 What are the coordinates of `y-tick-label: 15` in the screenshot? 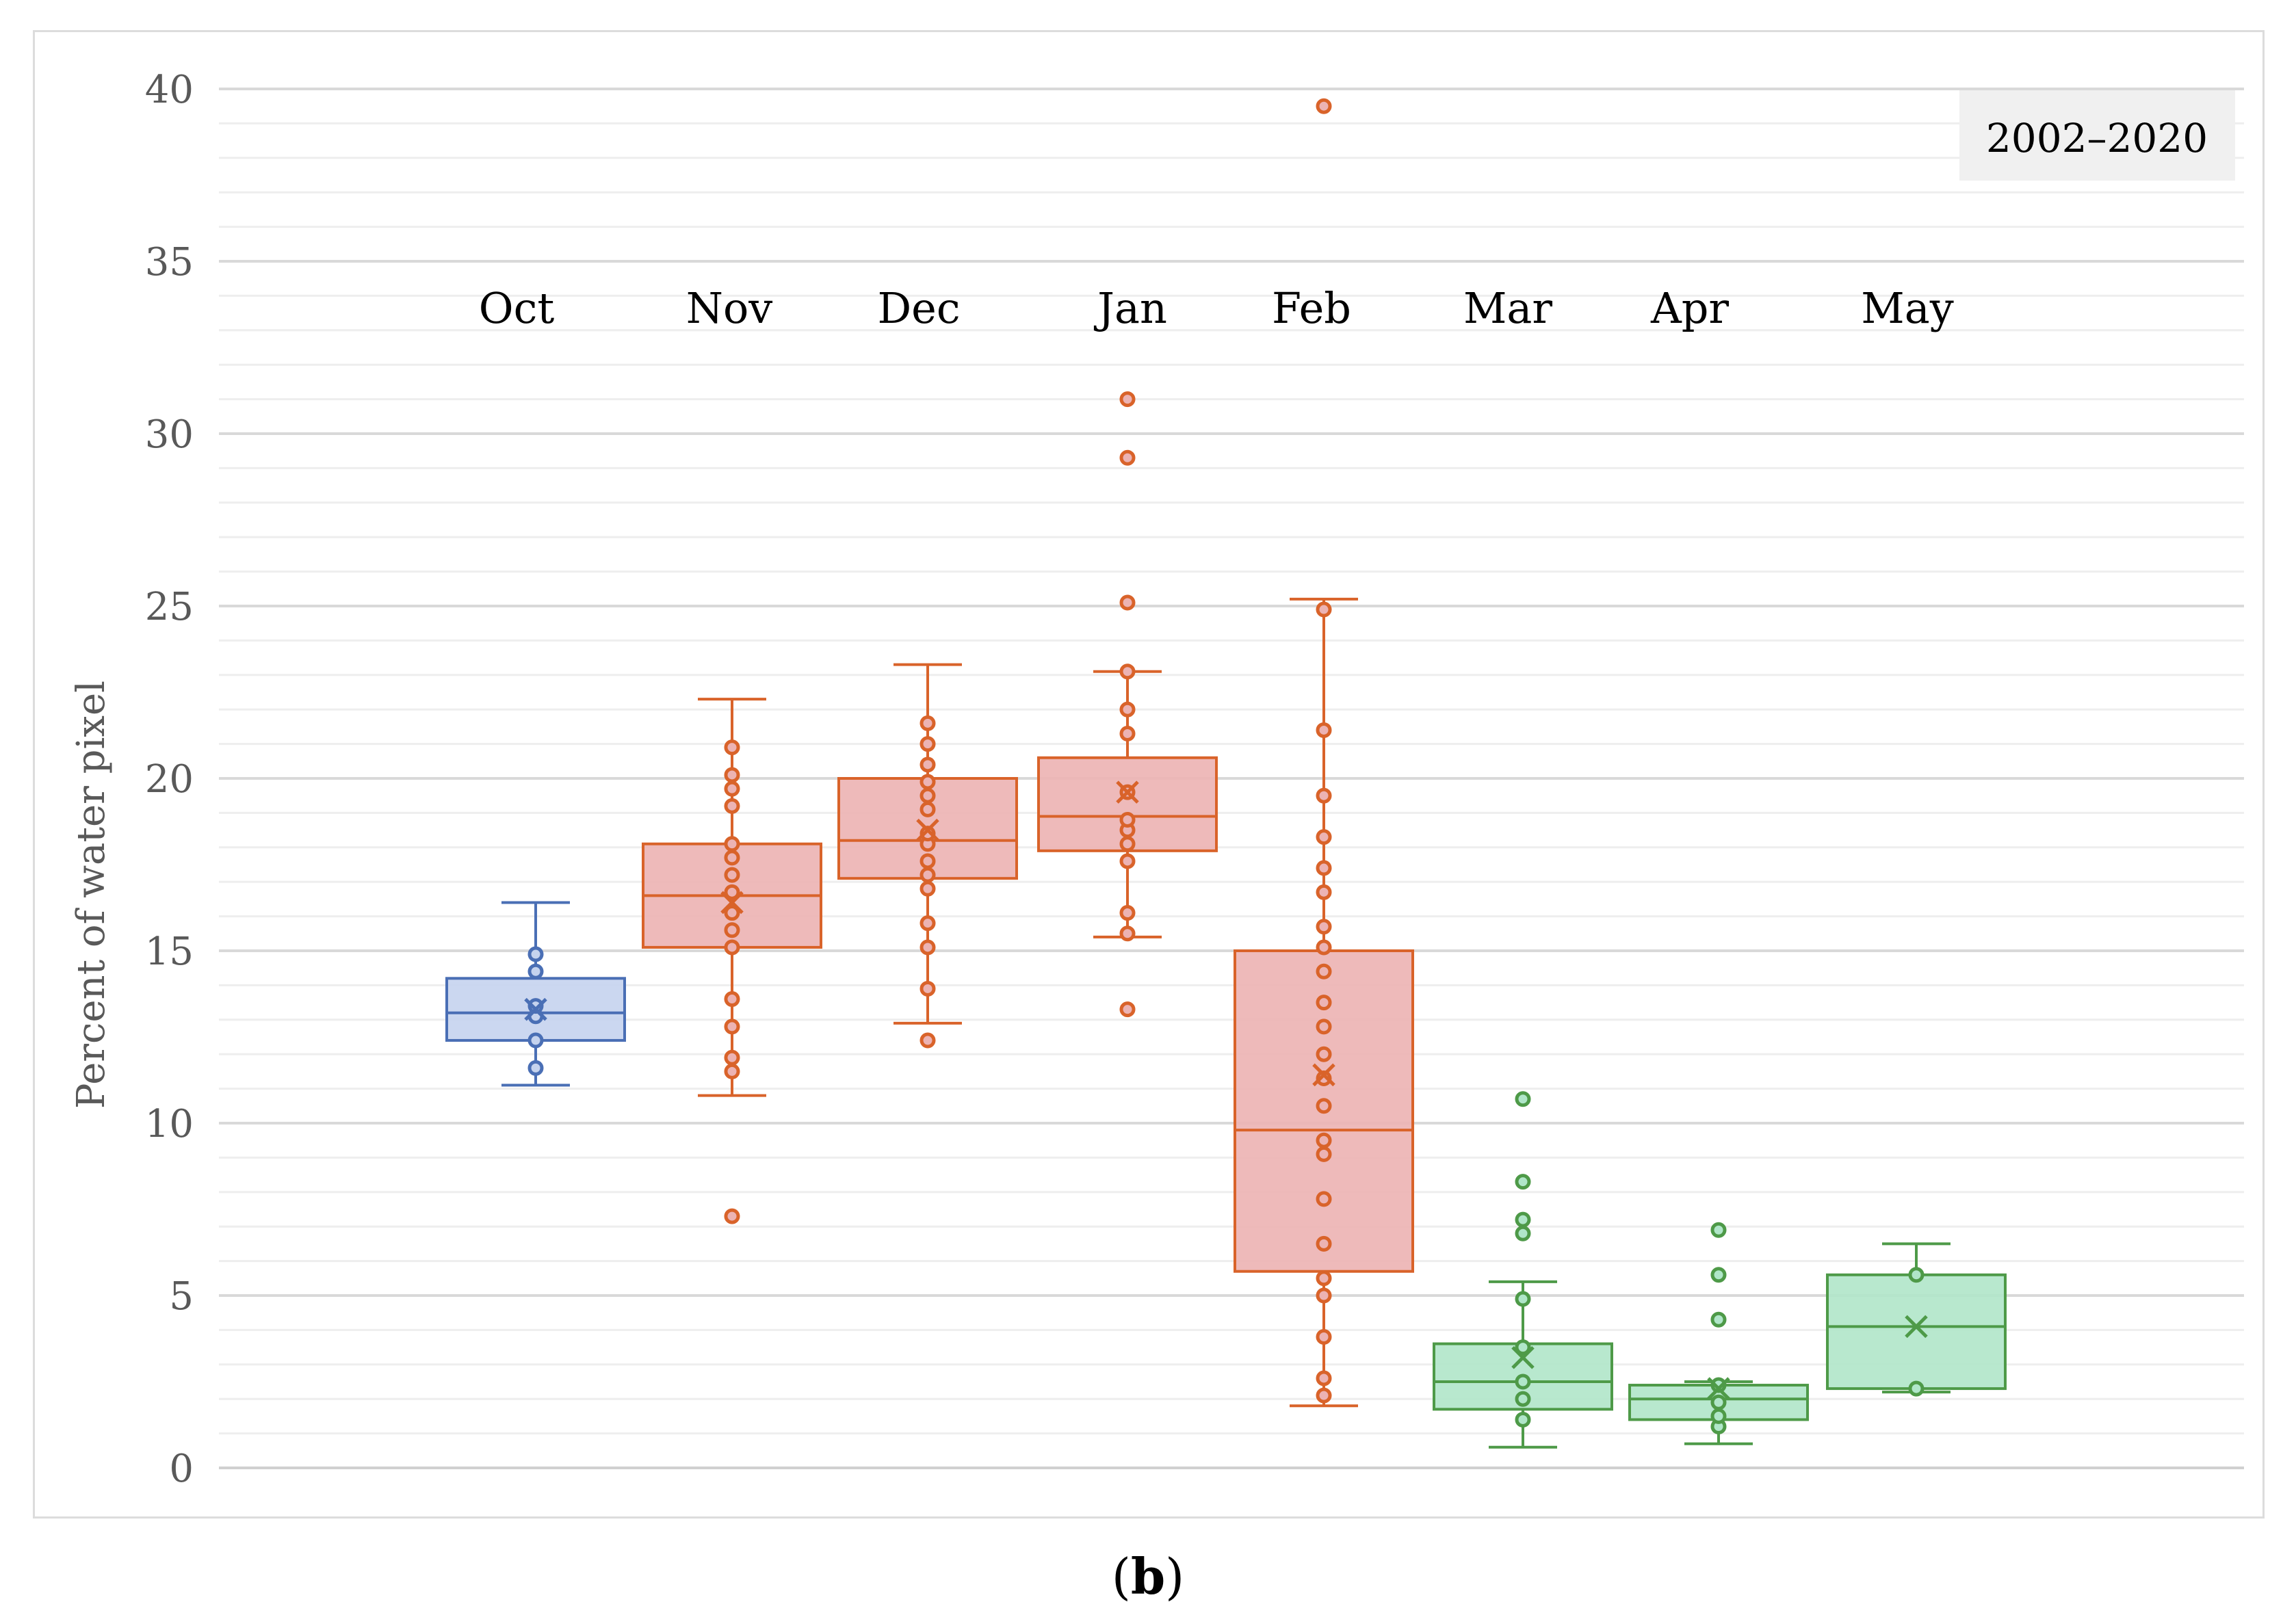 It's located at (170, 952).